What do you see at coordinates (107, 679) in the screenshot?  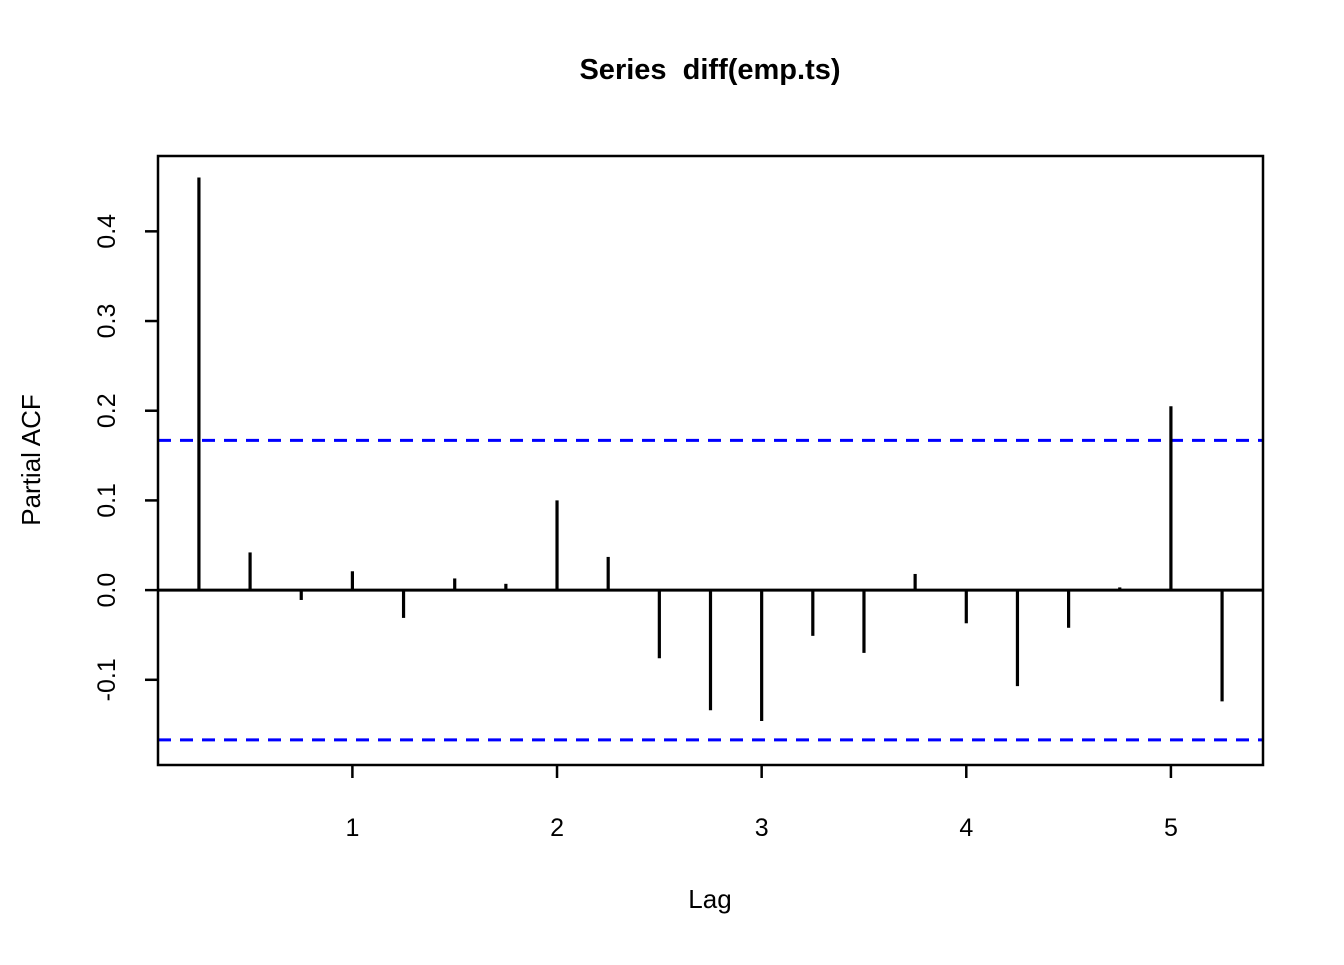 I see `y-tick-label--0.1: -0.1` at bounding box center [107, 679].